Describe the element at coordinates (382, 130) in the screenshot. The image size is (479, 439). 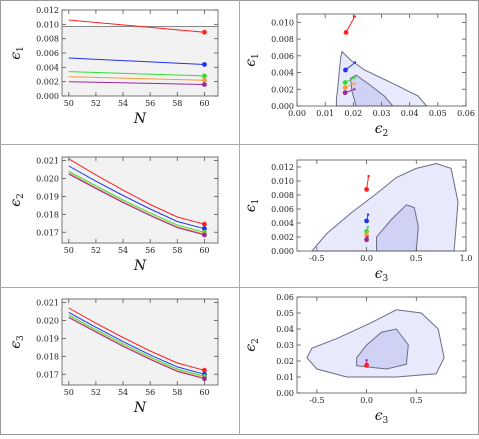
I see `x-axis-label: ϵ2` at that location.